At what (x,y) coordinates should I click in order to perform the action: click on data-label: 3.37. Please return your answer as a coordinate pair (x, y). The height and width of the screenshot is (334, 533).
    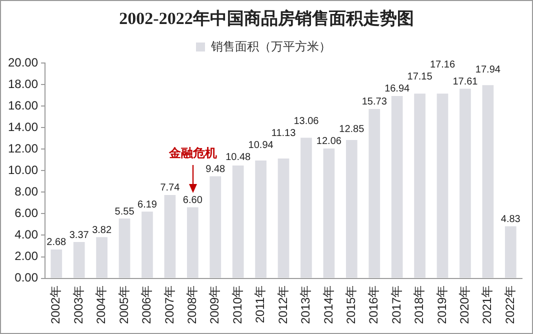
    Looking at the image, I should click on (79, 235).